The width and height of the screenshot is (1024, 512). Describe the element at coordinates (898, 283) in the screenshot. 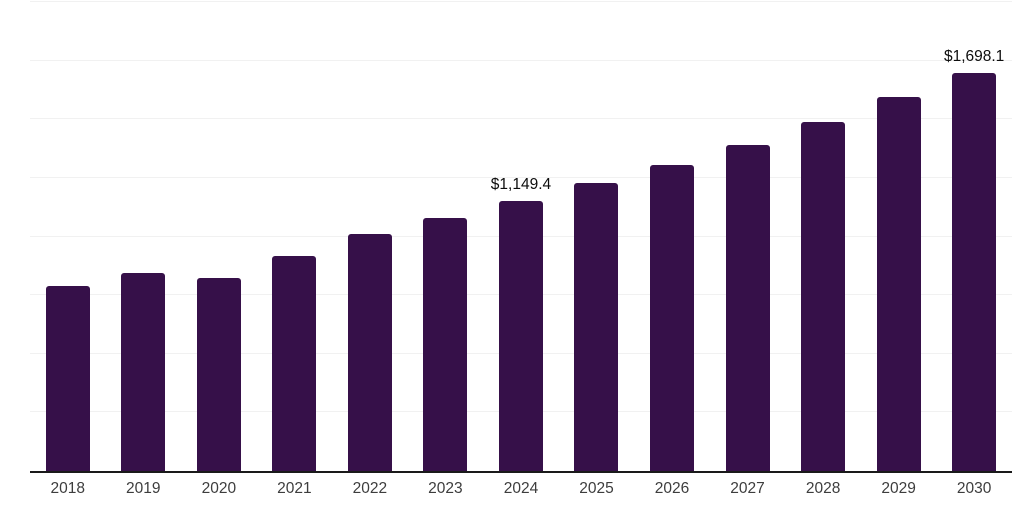

I see `bar-2029` at that location.